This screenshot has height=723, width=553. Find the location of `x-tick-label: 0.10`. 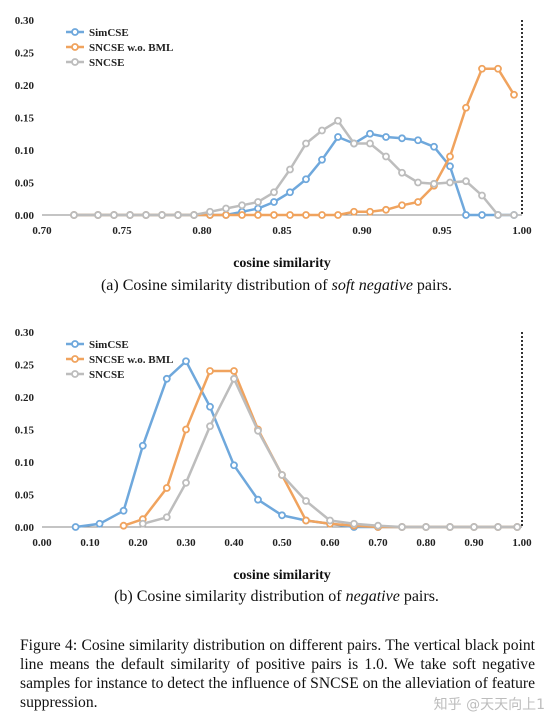

x-tick-label: 0.10 is located at coordinates (90, 543).